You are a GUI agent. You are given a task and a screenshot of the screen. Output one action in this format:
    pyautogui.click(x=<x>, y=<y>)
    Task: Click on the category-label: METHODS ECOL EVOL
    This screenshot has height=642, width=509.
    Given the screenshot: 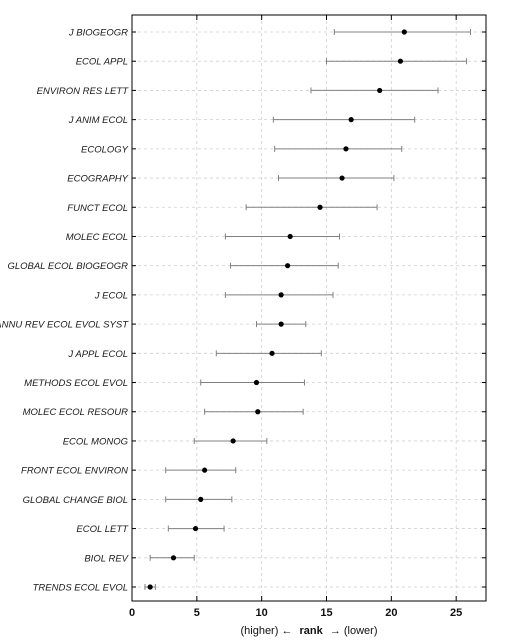 What is the action you would take?
    pyautogui.click(x=76, y=383)
    